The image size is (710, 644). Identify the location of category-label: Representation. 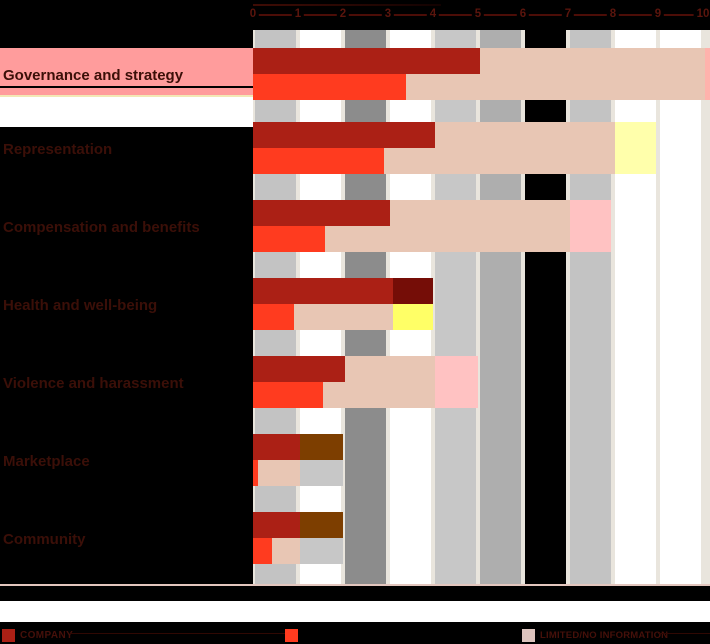
(58, 149).